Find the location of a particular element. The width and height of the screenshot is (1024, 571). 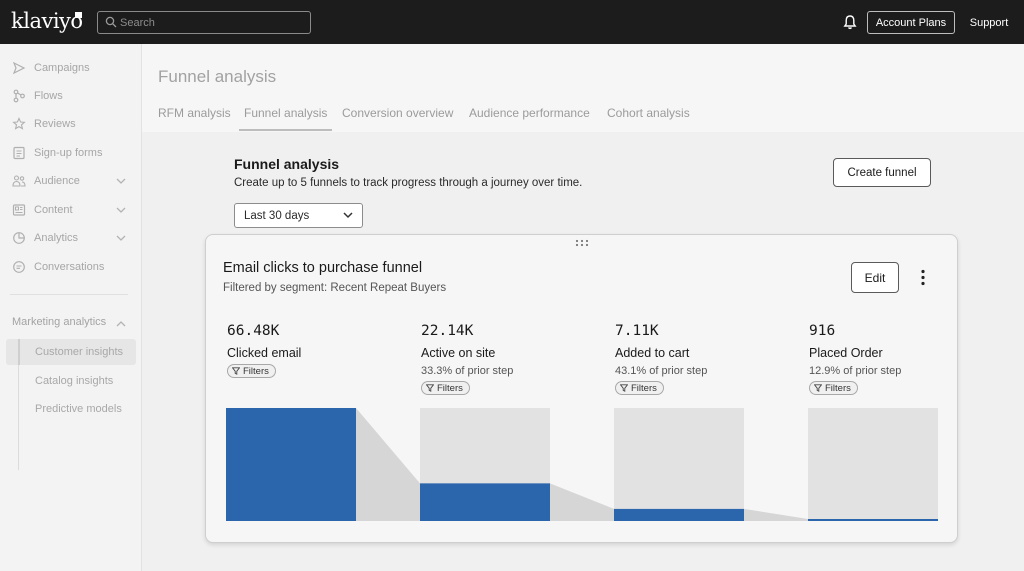

tab-conversion-overview: Conversion overview is located at coordinates (398, 113).